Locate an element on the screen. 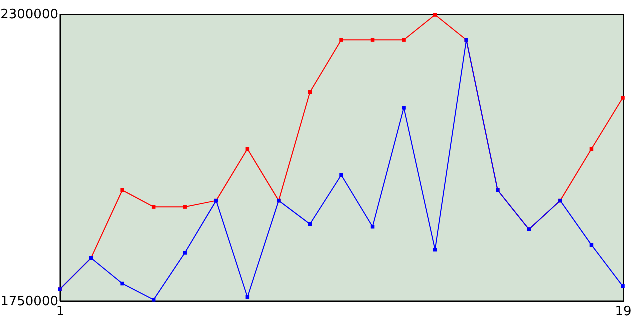 This screenshot has width=640, height=320. y-tick-label: 2300000 is located at coordinates (29, 15).